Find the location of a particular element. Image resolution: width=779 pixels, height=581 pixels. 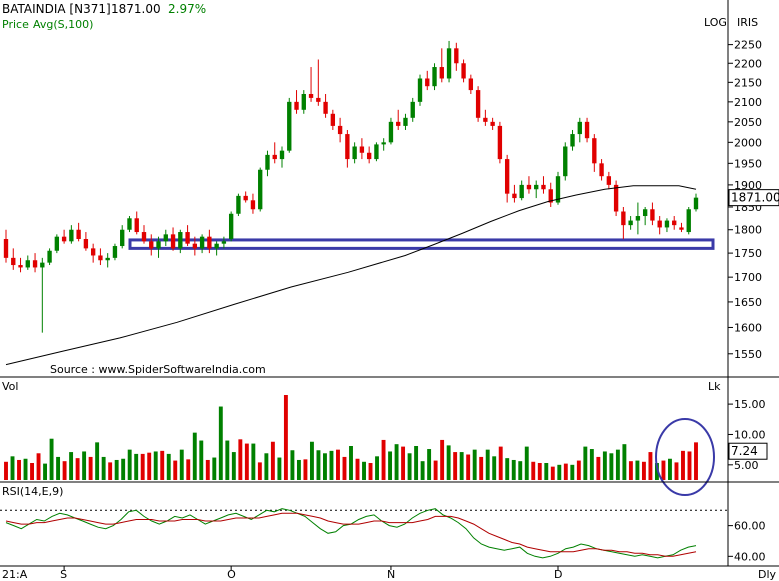

rsi-tick-label: 60.00 is located at coordinates (750, 526).